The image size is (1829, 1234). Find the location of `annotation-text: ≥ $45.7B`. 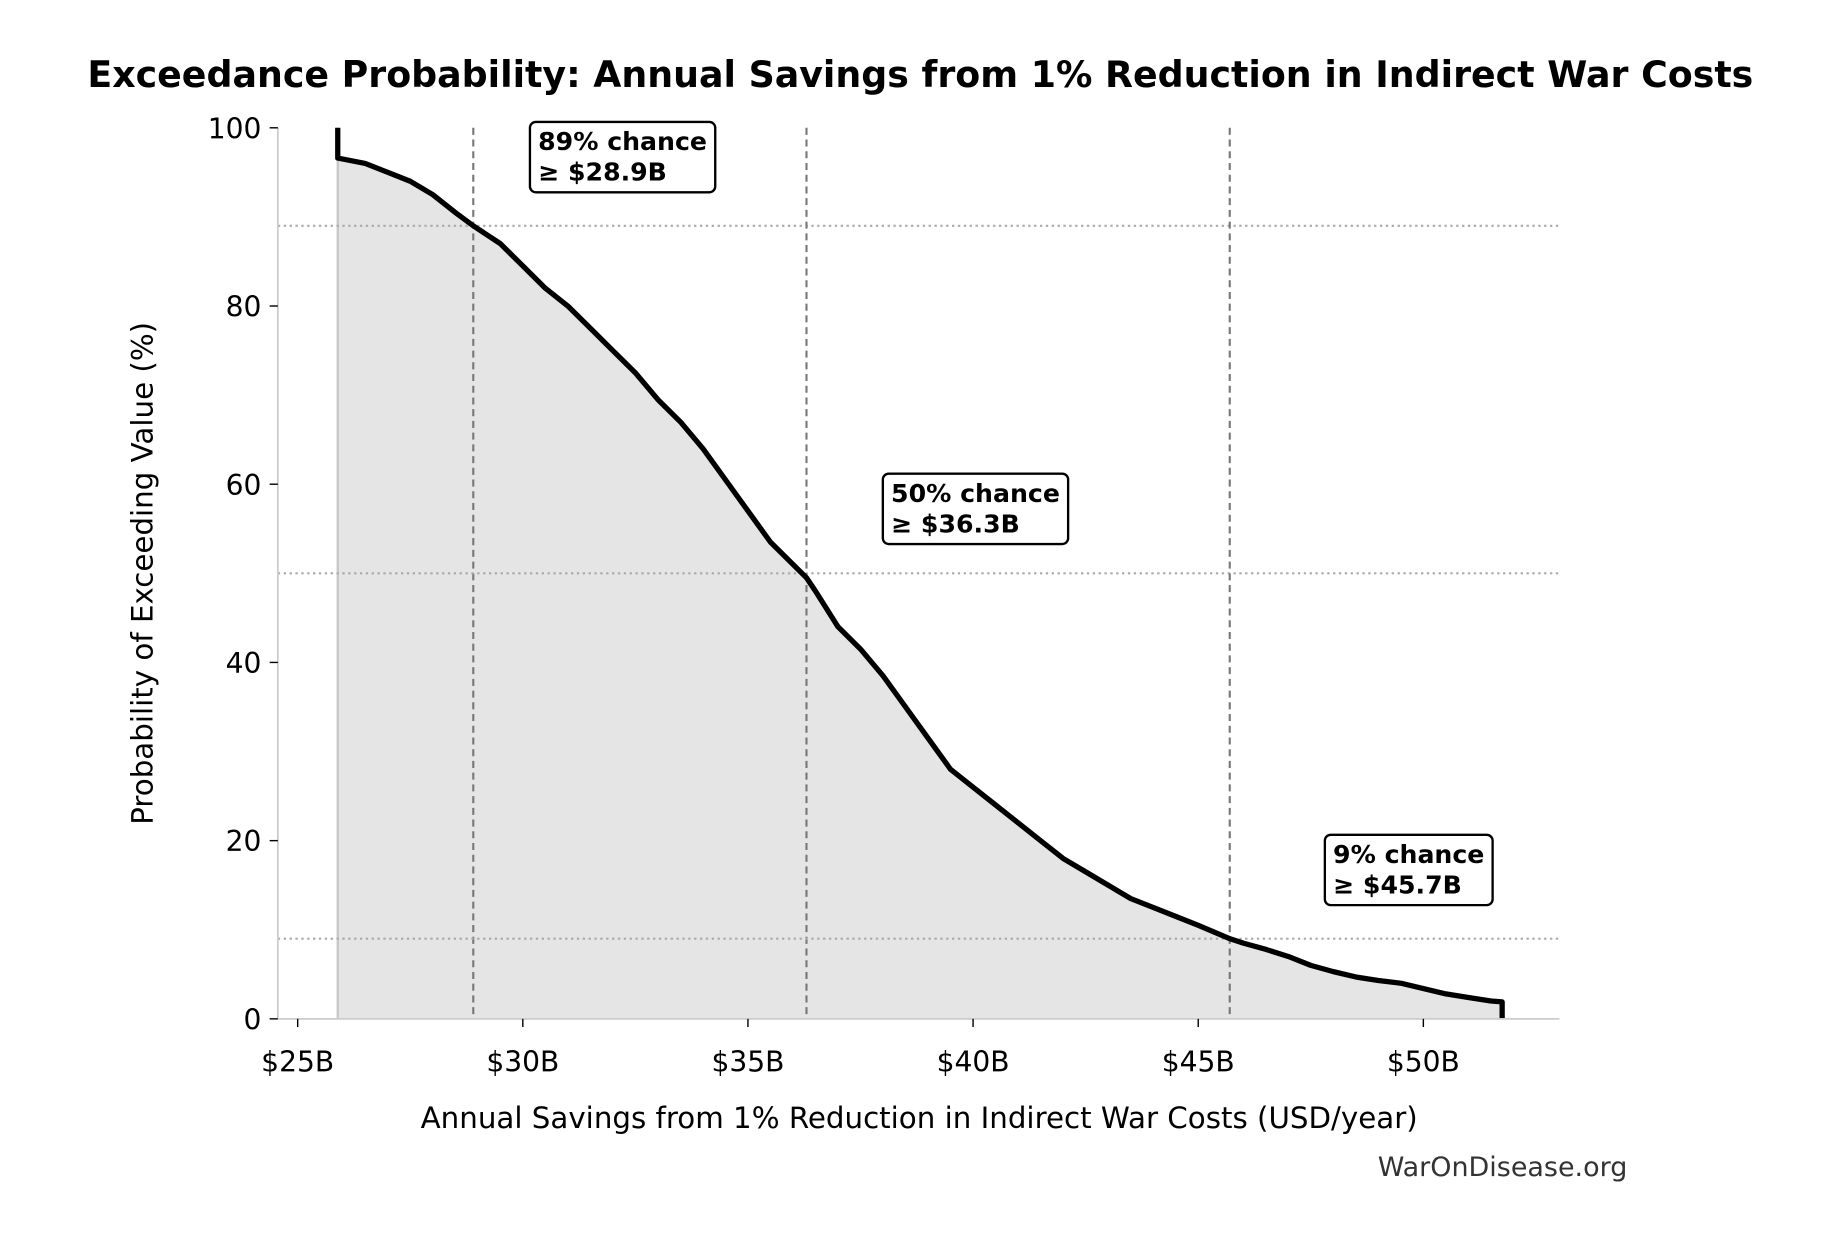

annotation-text: ≥ $45.7B is located at coordinates (1397, 884).